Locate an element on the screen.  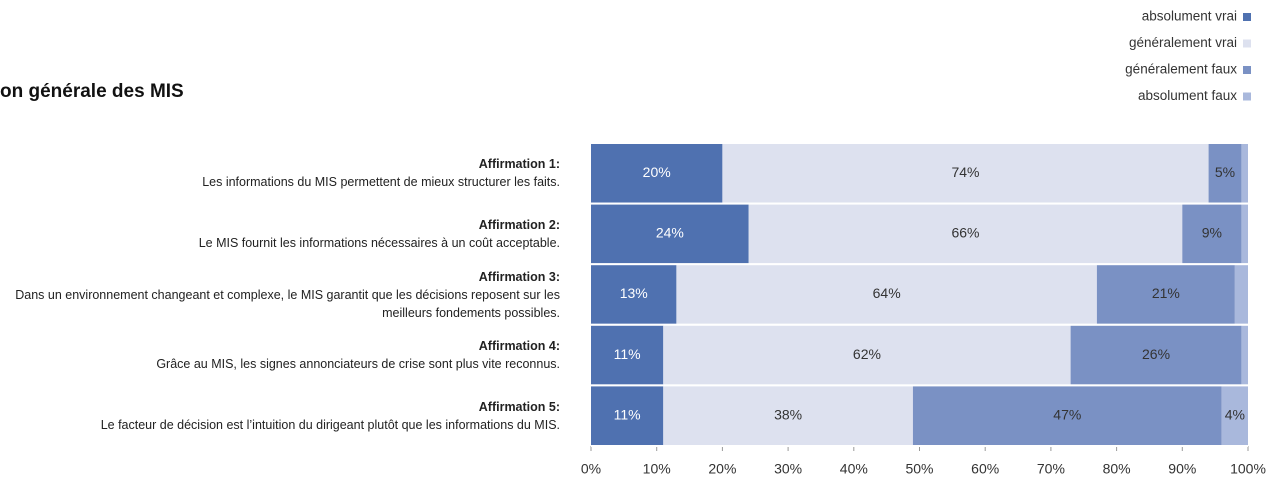
value-label: 13% is located at coordinates (634, 293).